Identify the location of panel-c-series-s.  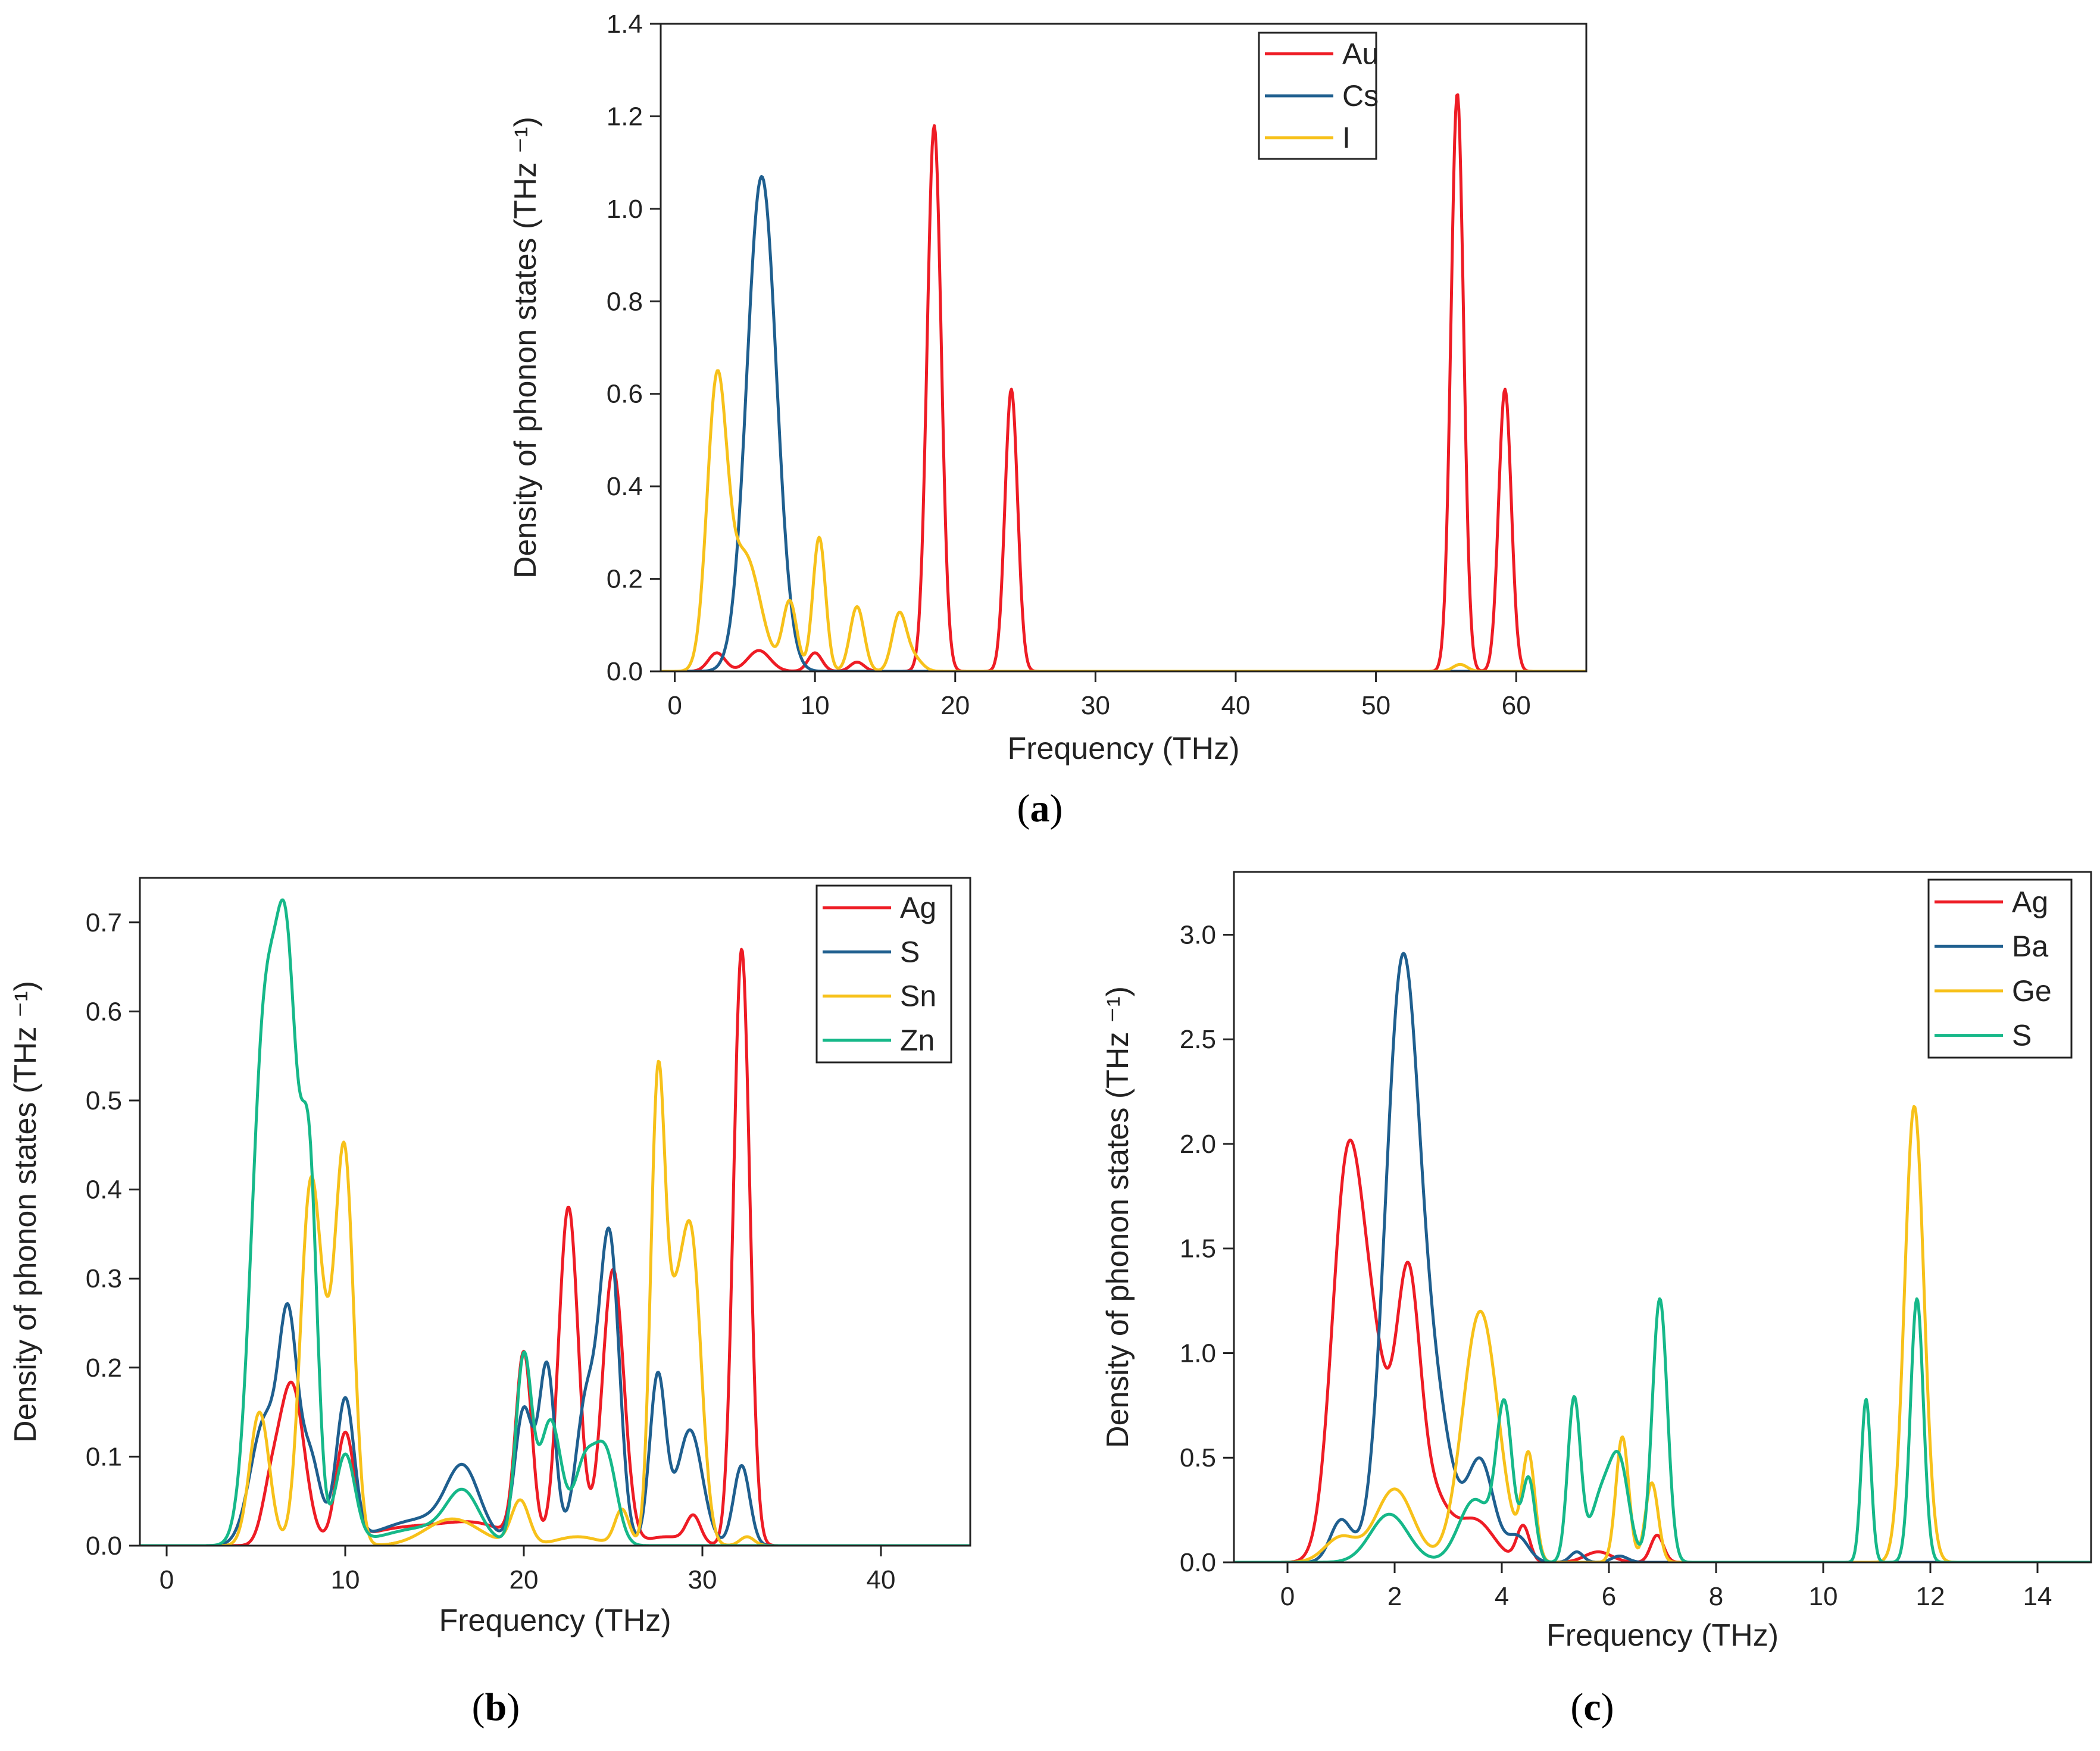
(1662, 1429).